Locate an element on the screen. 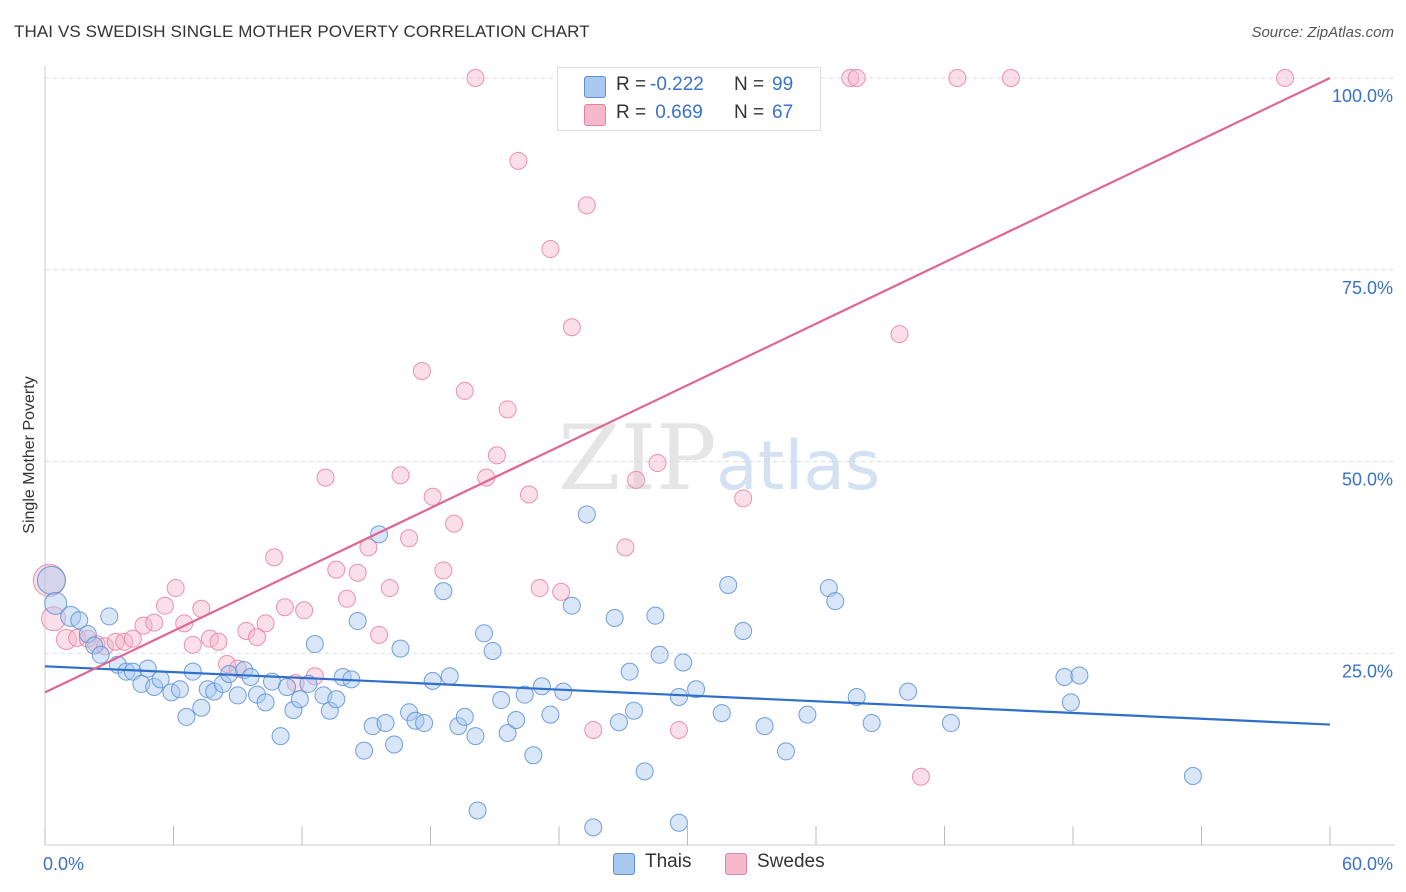 The width and height of the screenshot is (1406, 892). swedes-r-label: R = is located at coordinates (631, 112).